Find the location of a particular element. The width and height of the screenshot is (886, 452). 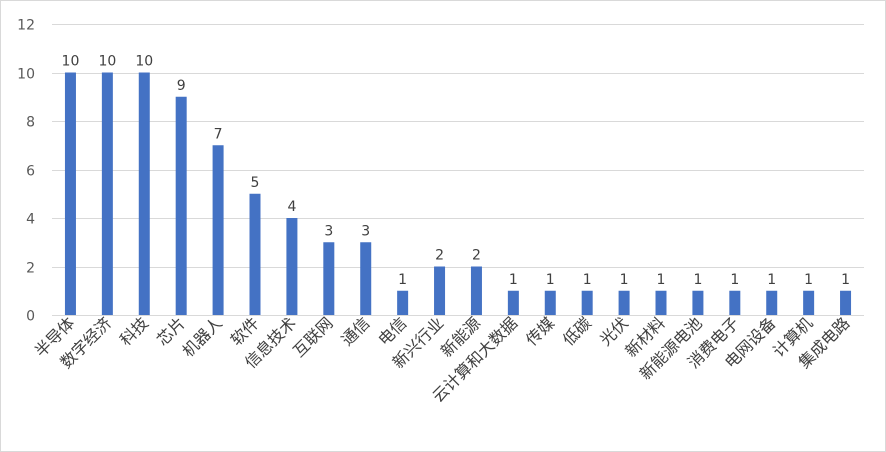

y-tick-label: 0 is located at coordinates (30, 317).